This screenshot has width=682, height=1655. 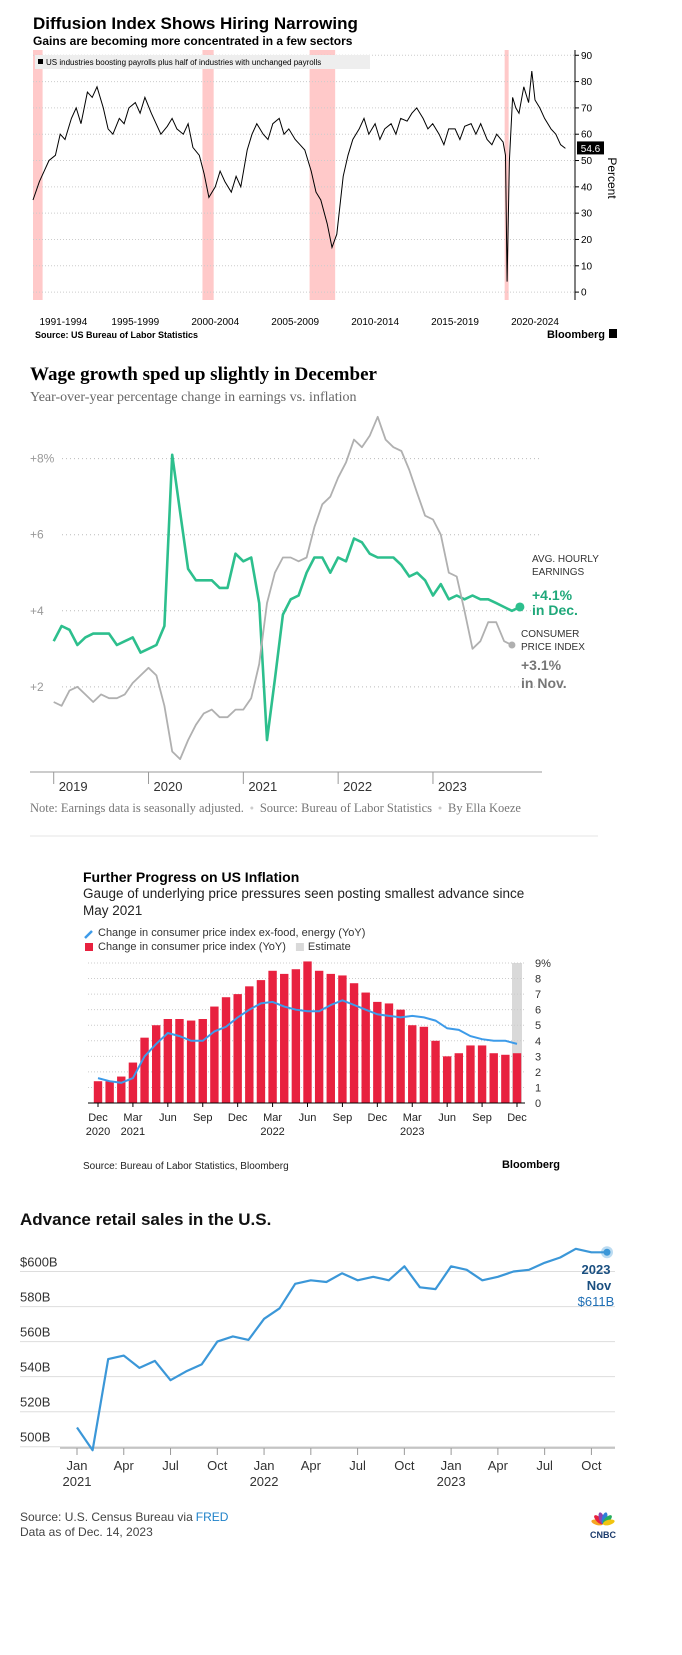 What do you see at coordinates (538, 995) in the screenshot?
I see `y-tick-label: 7` at bounding box center [538, 995].